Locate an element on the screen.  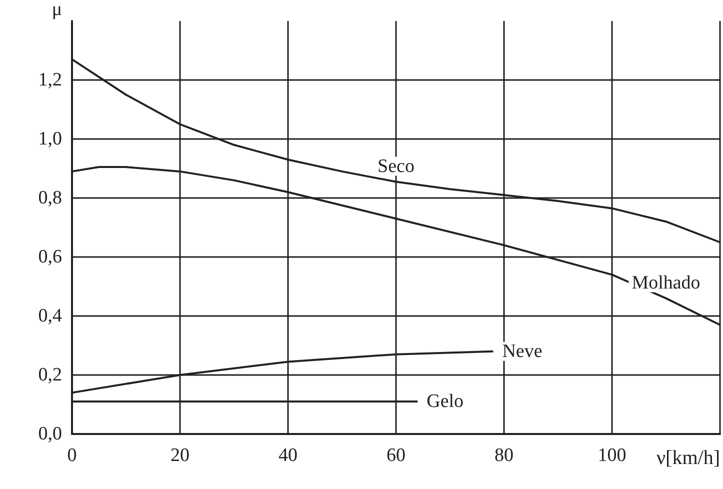
x-tick-label: 0 is located at coordinates (72, 455).